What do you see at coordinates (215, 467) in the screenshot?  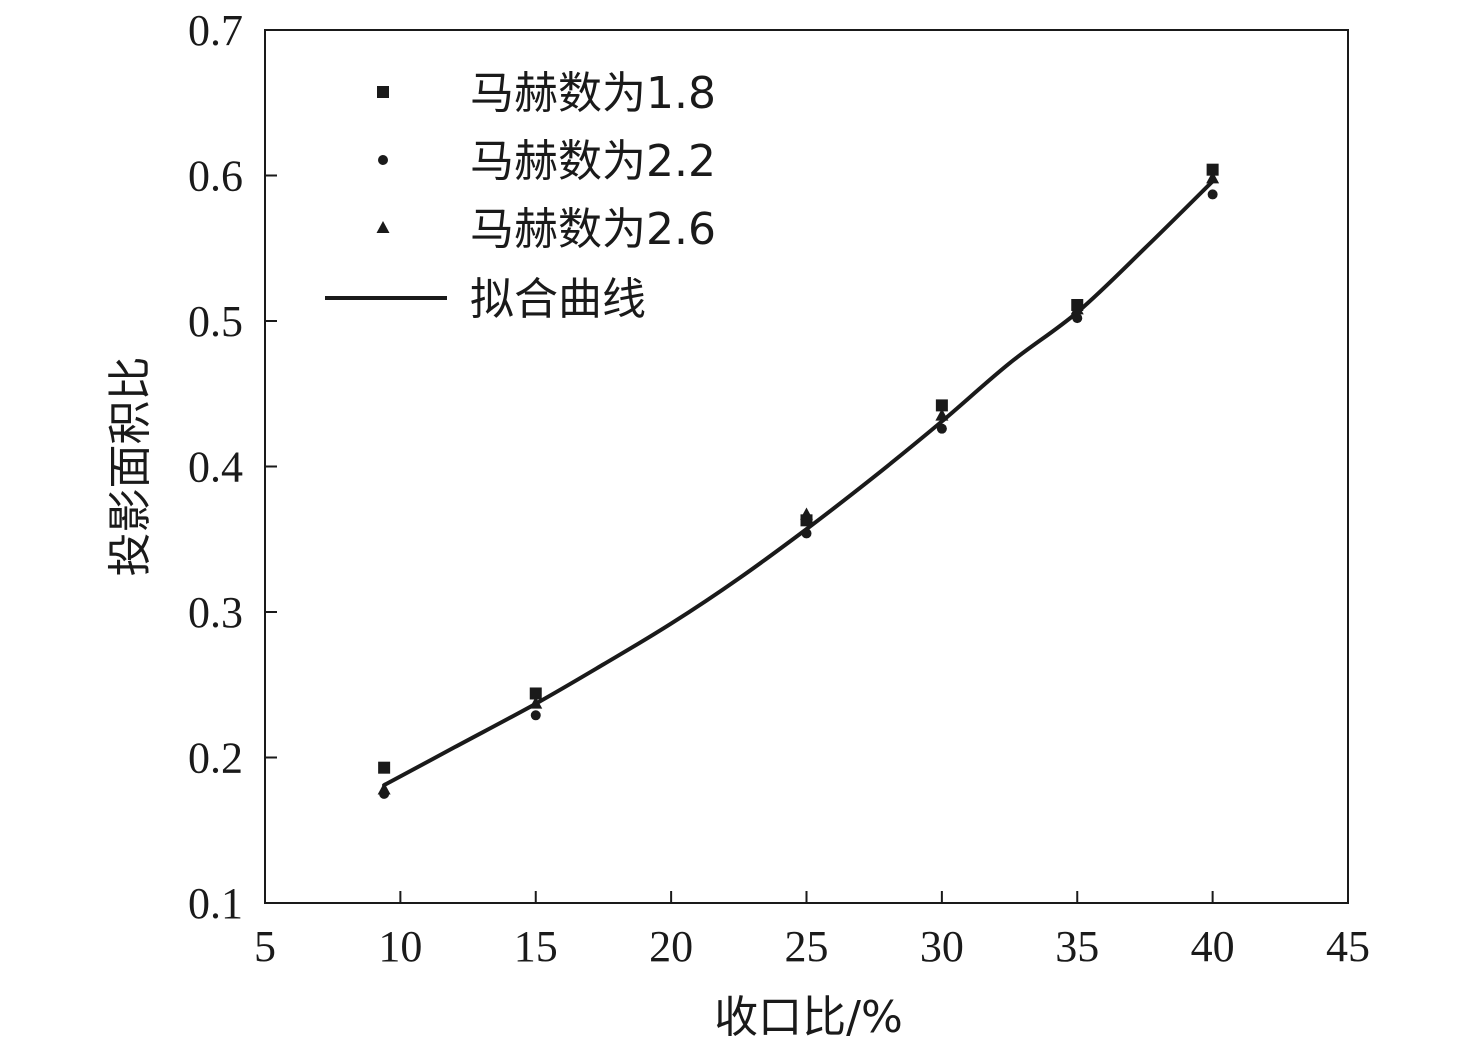 I see `y-tick-label: 0.4` at bounding box center [215, 467].